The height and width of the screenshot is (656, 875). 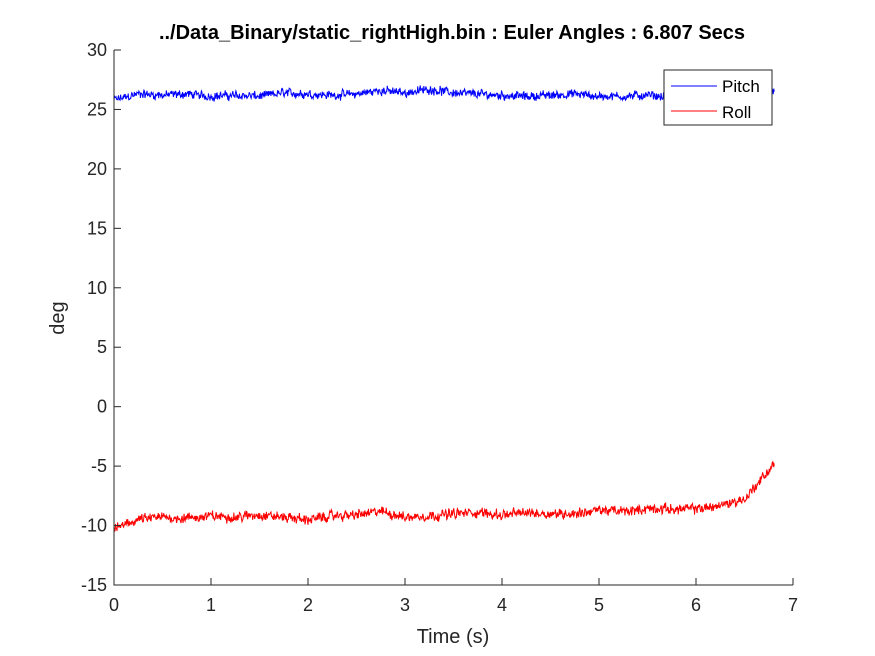 What do you see at coordinates (94, 526) in the screenshot?
I see `y-tick-label: -10` at bounding box center [94, 526].